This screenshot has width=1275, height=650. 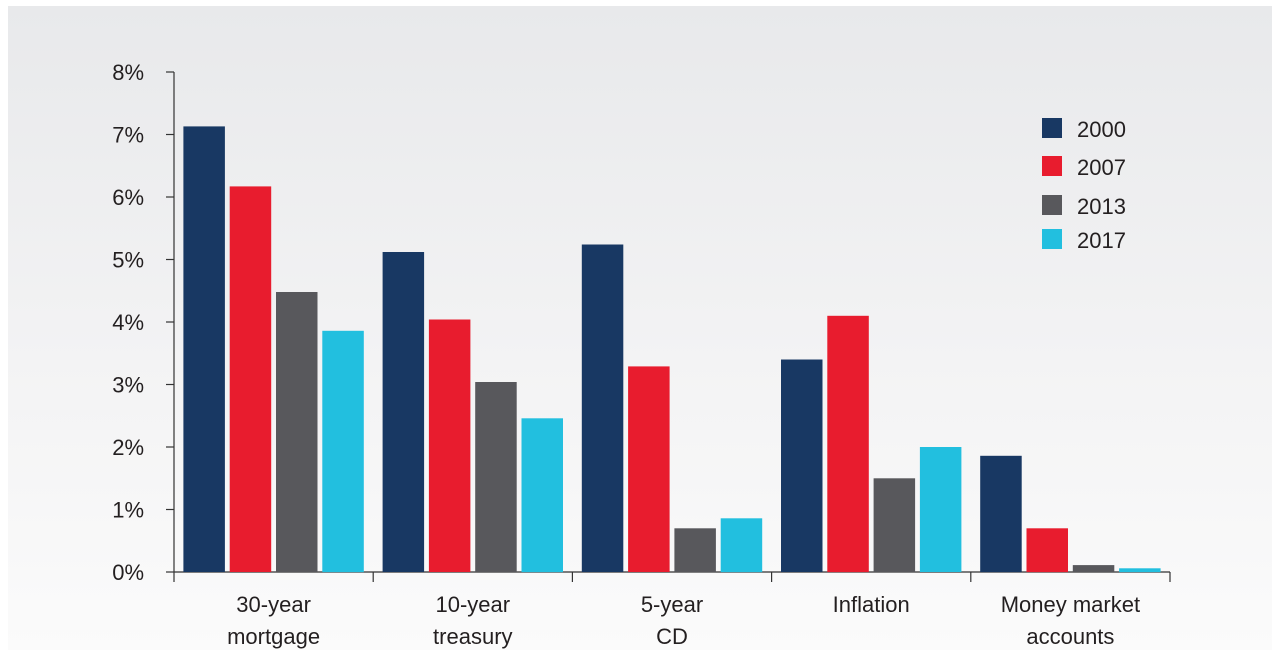 I want to click on legend-swatch-2000, so click(x=1052, y=128).